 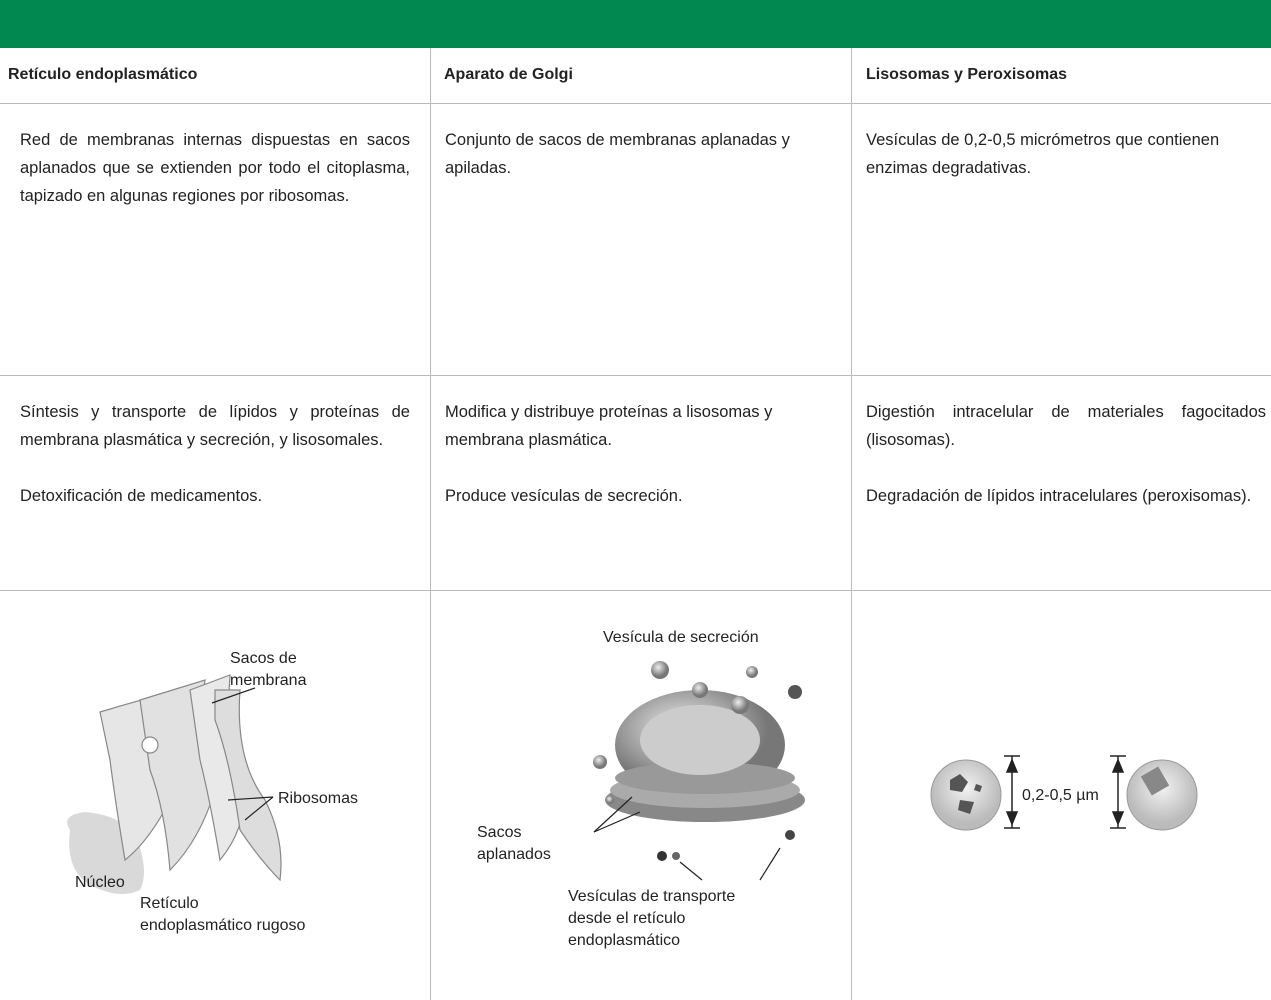 I want to click on golgi-drawing, so click(x=699, y=771).